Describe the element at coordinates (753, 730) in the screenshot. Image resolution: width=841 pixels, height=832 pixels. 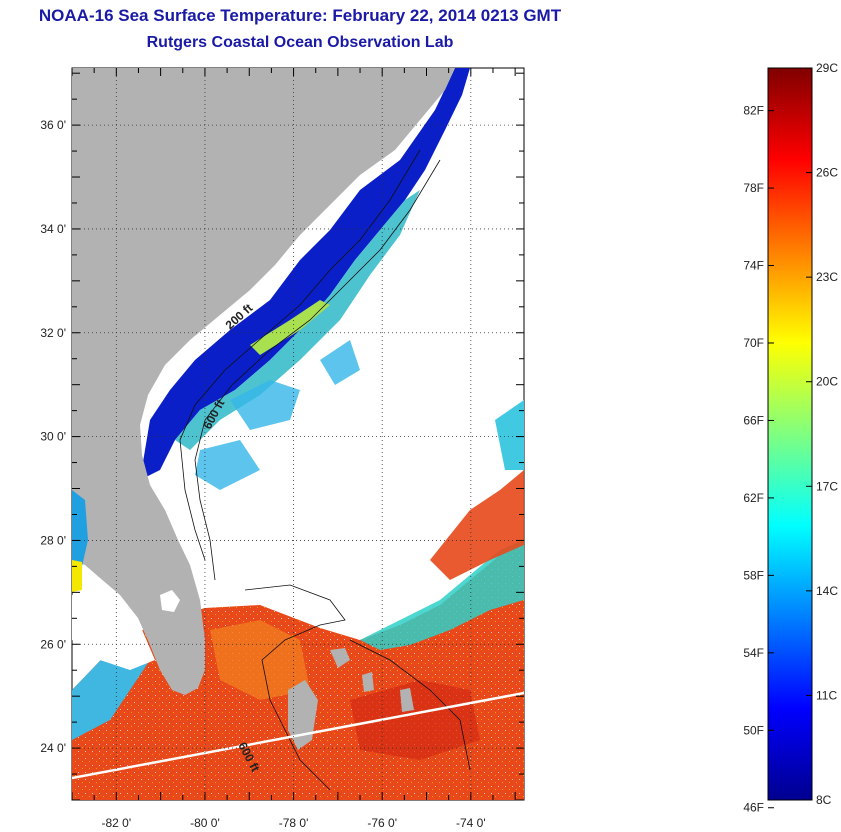
I see `fahrenheit-label: 50F` at that location.